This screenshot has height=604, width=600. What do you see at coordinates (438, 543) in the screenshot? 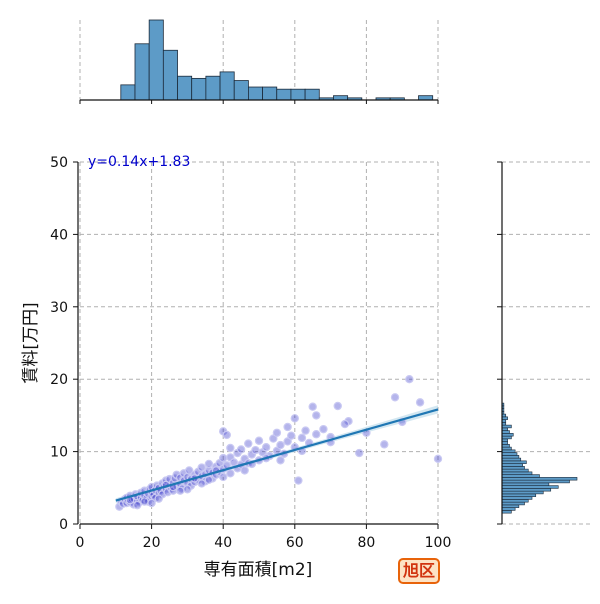
I see `x-tick-label: 100` at bounding box center [438, 543].